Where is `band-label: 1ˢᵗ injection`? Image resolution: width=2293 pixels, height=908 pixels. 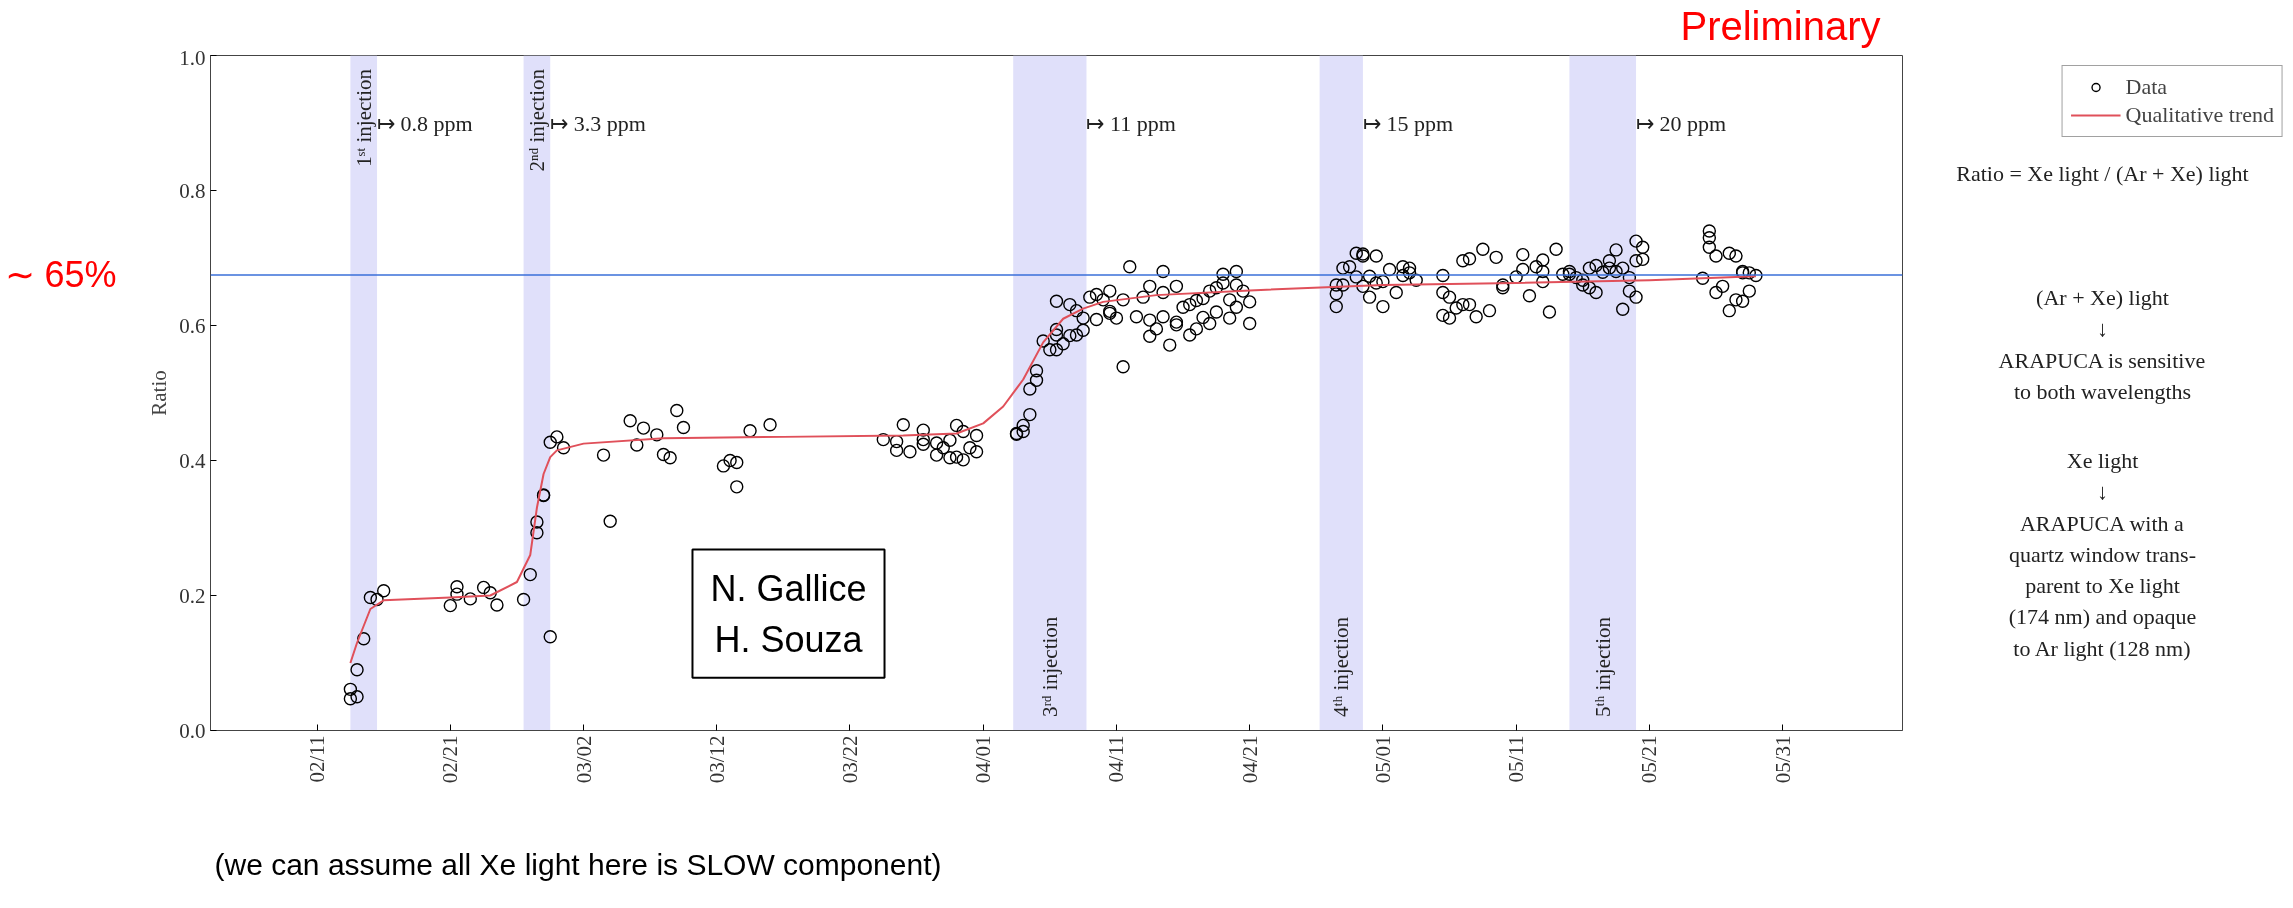 band-label: 1ˢᵗ injection is located at coordinates (363, 117).